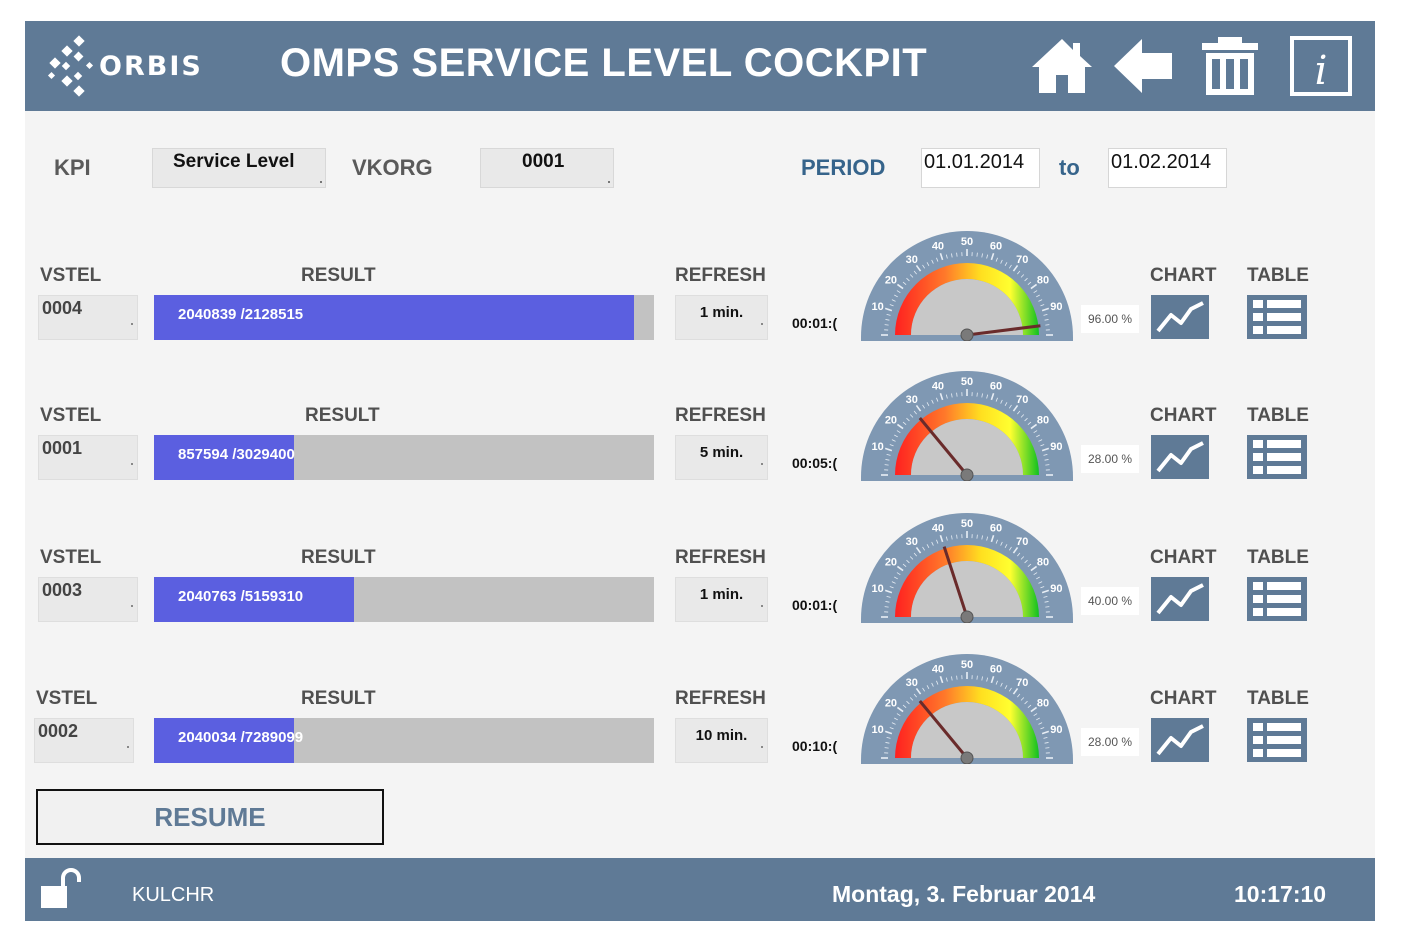 The height and width of the screenshot is (937, 1403). Describe the element at coordinates (721, 740) in the screenshot. I see `refresh-select: 10 min.` at that location.